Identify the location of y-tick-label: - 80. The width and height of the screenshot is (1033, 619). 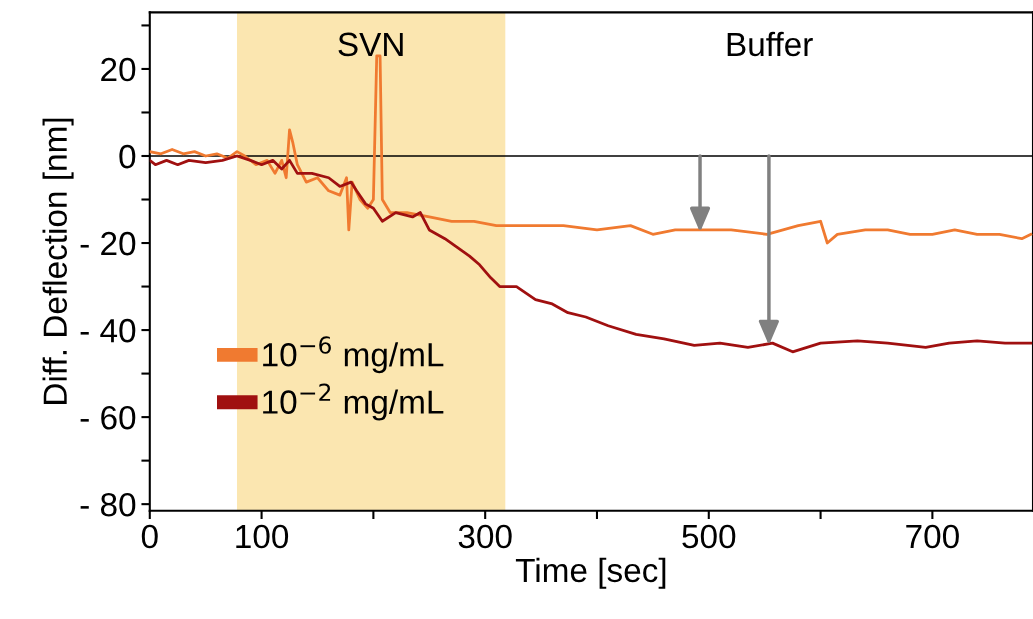
(108, 504).